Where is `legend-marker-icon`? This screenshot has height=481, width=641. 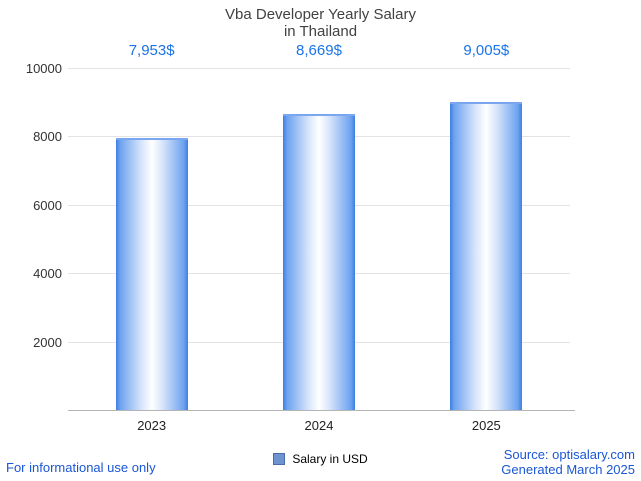
legend-marker-icon is located at coordinates (279, 459).